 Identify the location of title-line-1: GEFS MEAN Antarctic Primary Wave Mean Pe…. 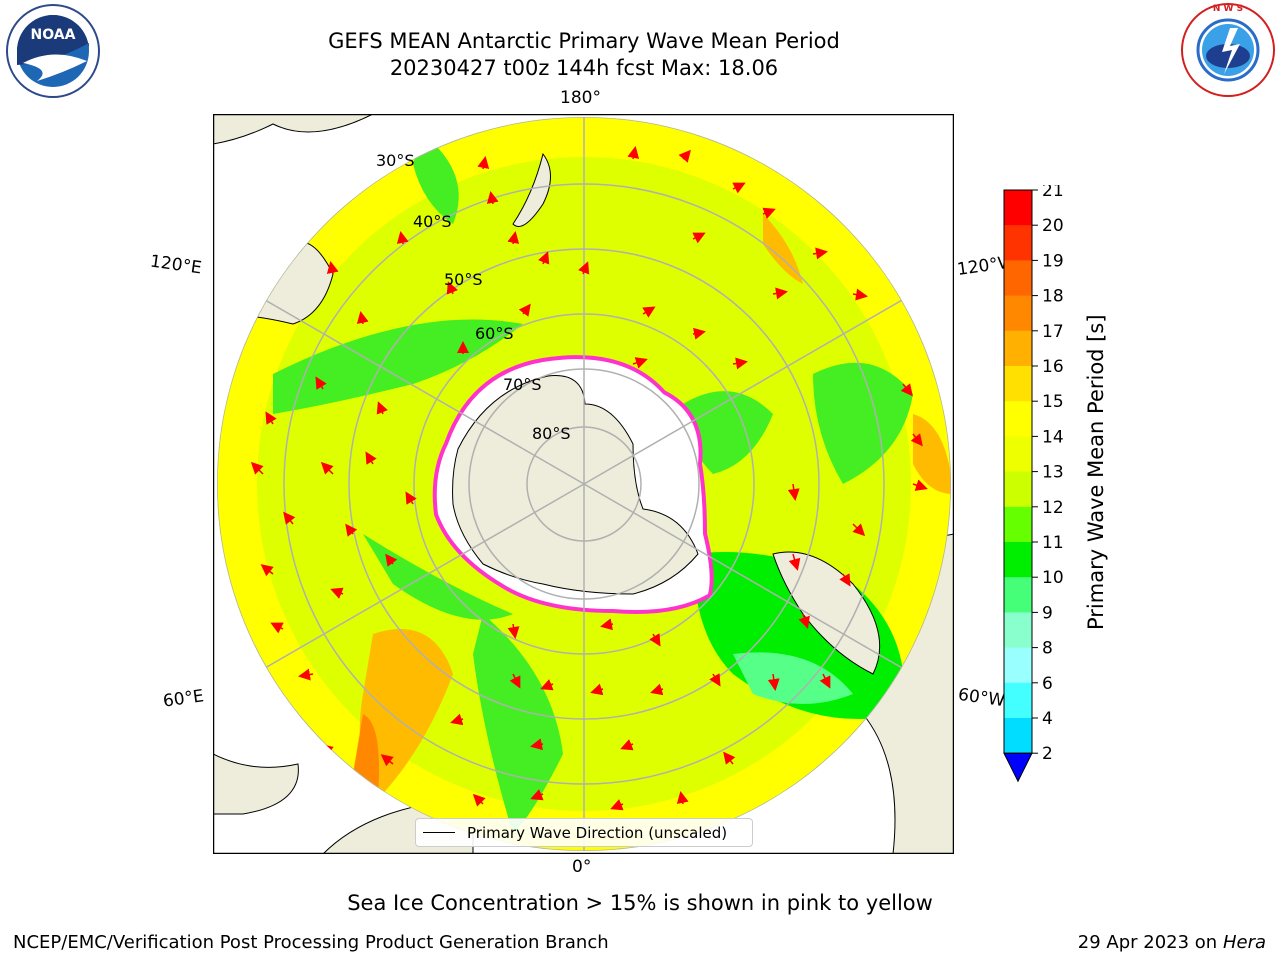
(584, 41).